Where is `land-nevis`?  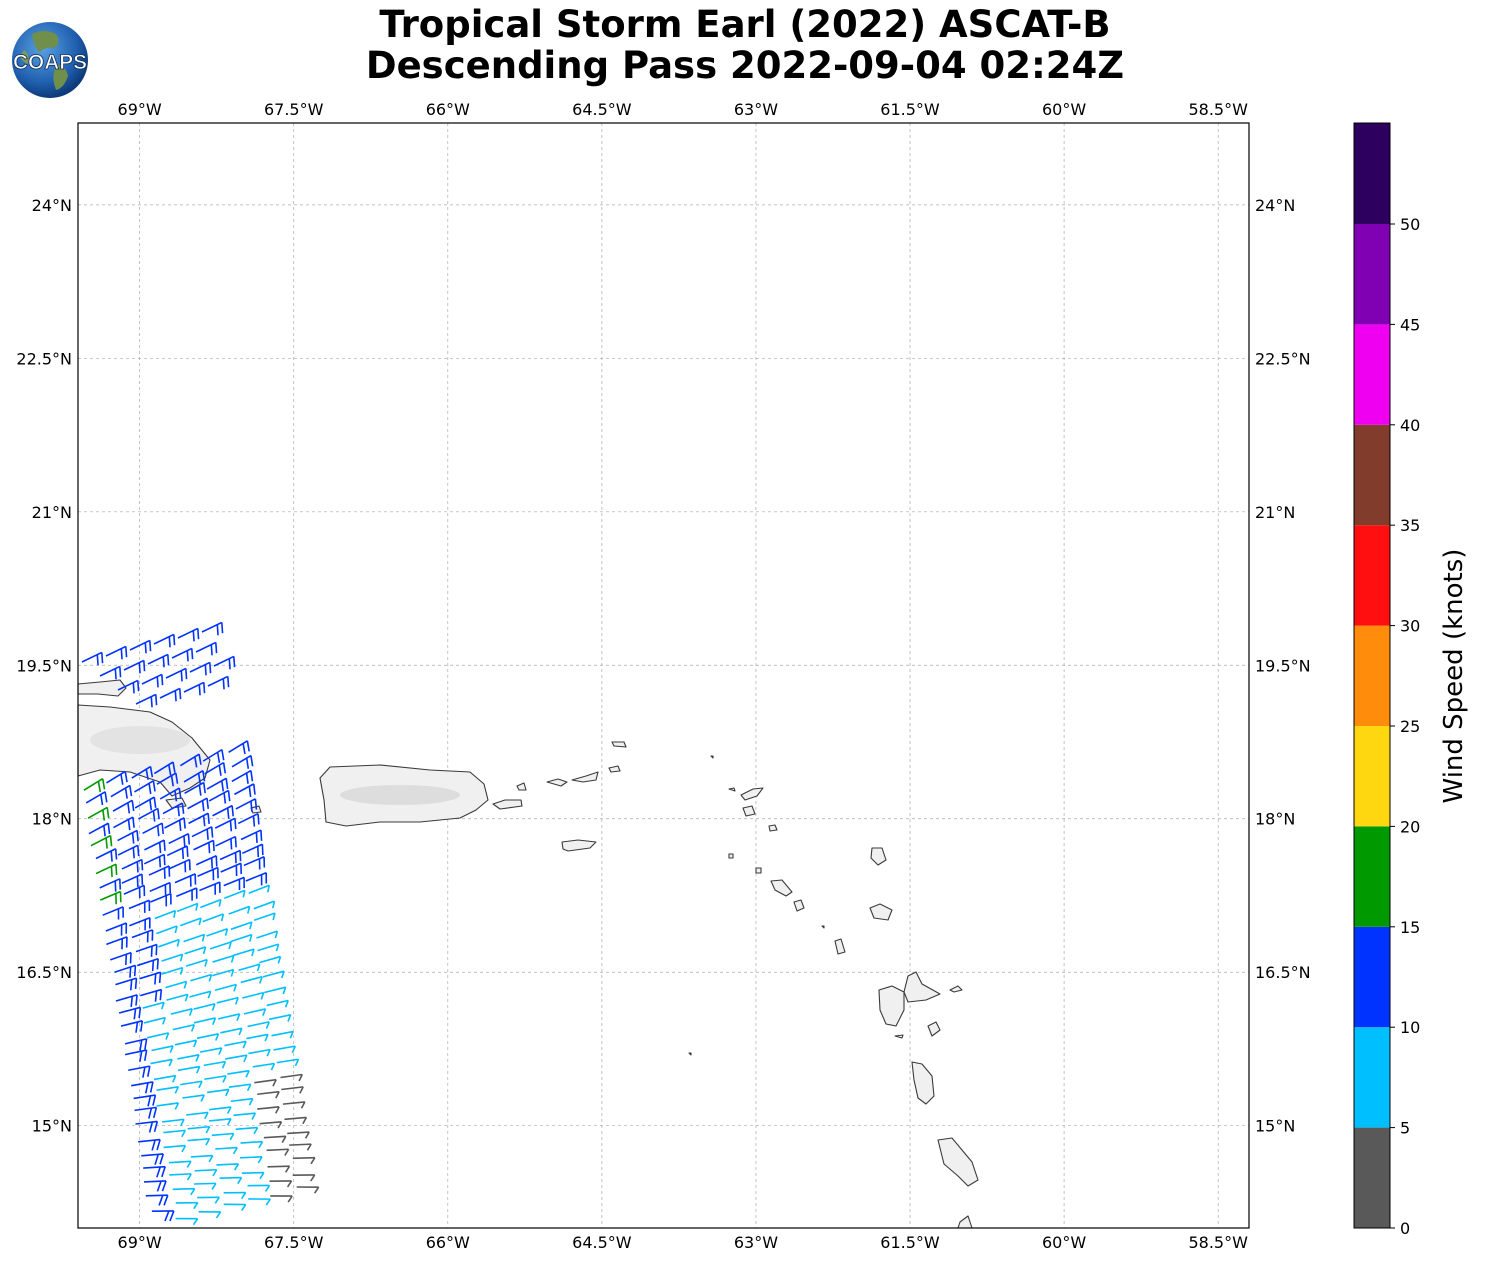 land-nevis is located at coordinates (799, 905).